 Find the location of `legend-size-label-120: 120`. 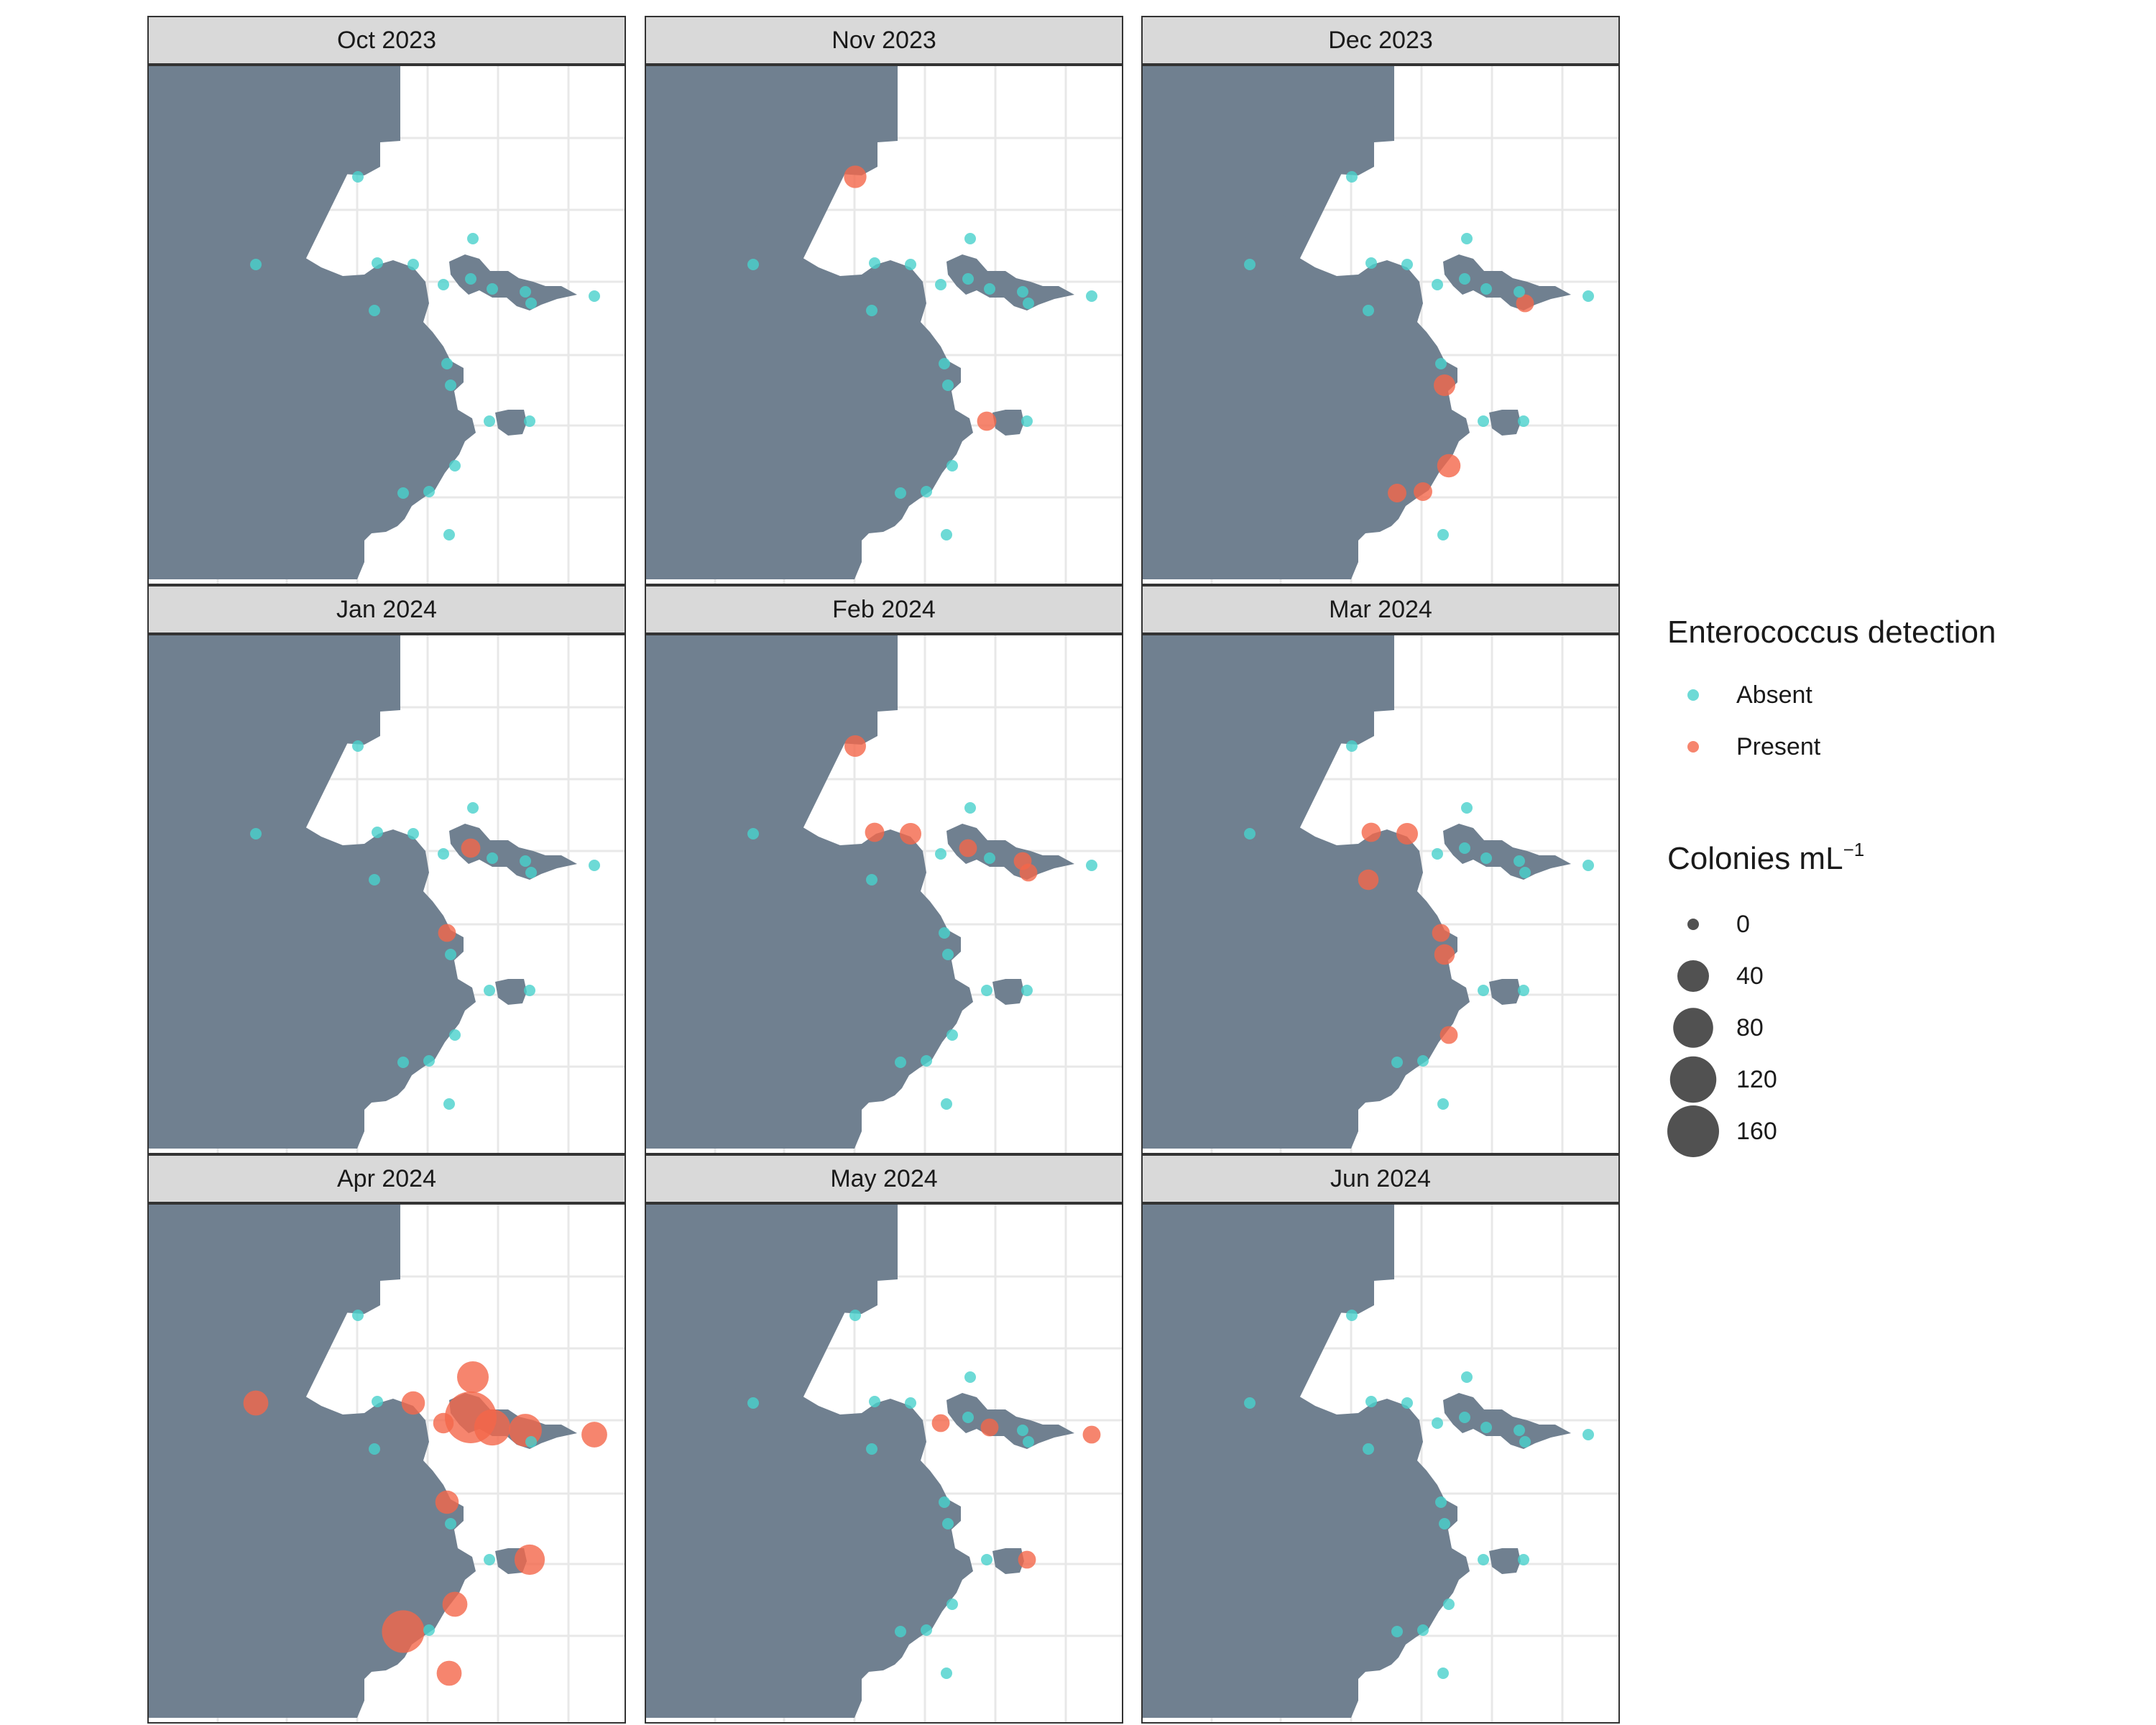

legend-size-label-120: 120 is located at coordinates (1757, 1079).